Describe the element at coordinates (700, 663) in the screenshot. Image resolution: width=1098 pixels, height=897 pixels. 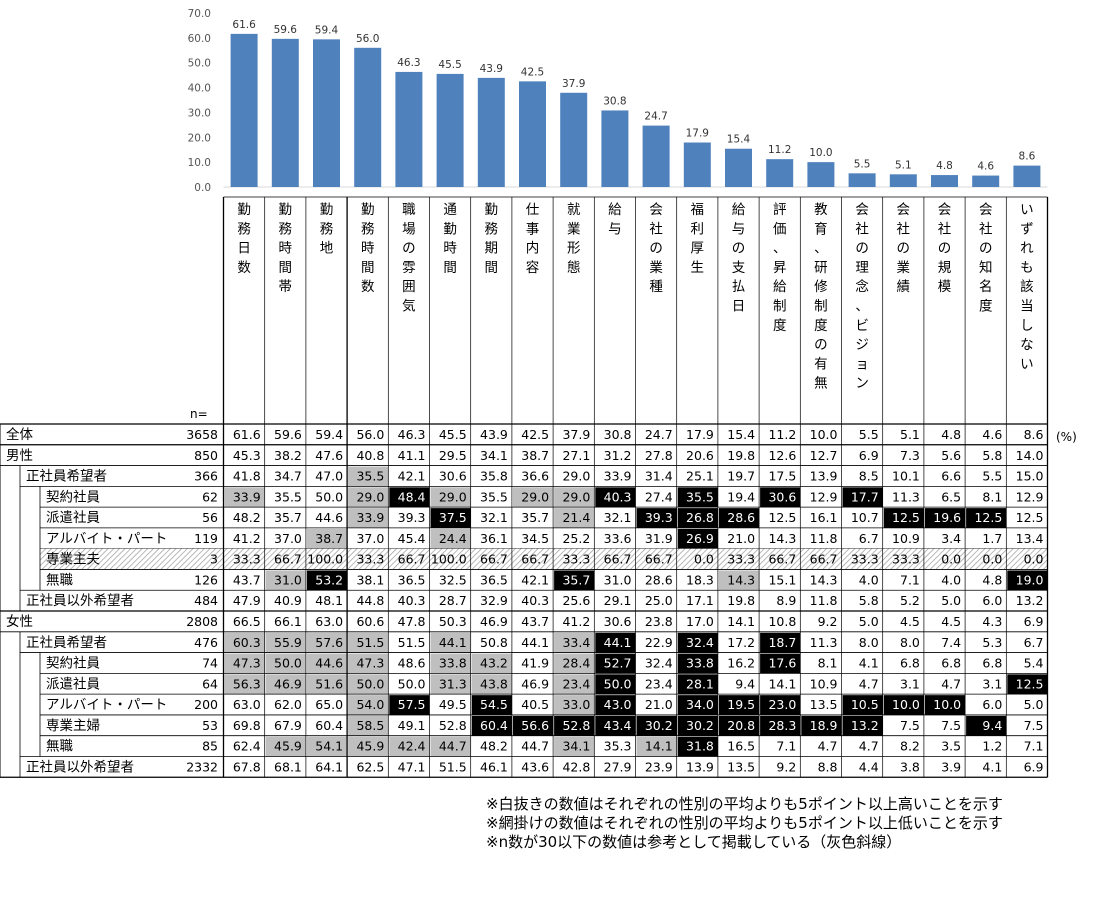
I see `table-cell: 33.8` at that location.